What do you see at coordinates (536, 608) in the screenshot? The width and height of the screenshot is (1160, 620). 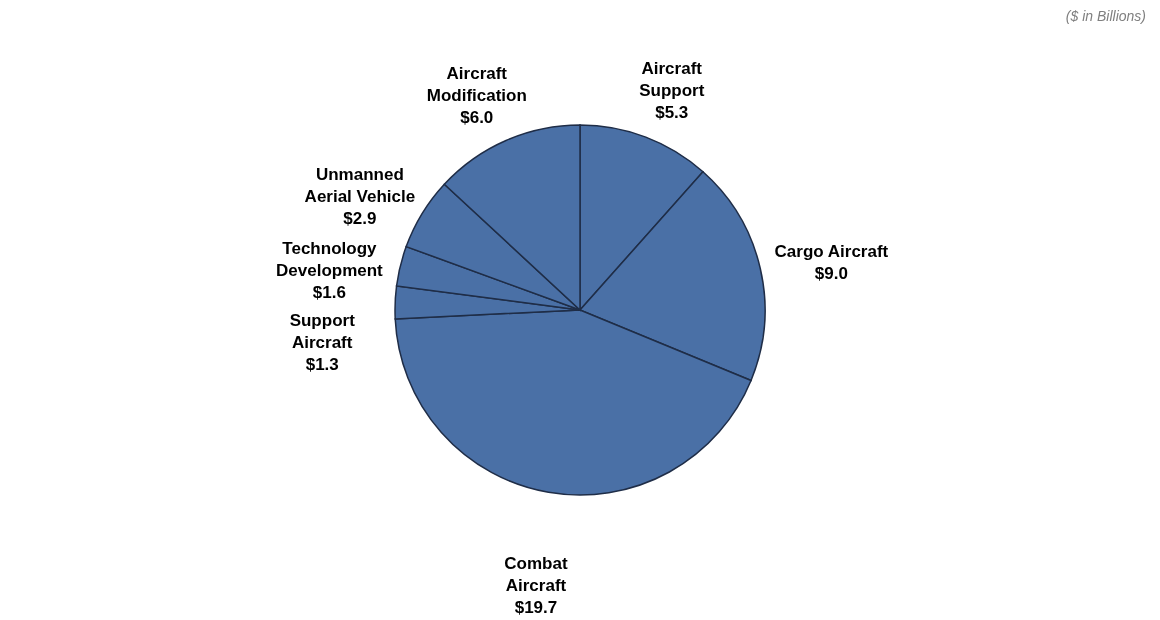 I see `data-label: $19.7` at bounding box center [536, 608].